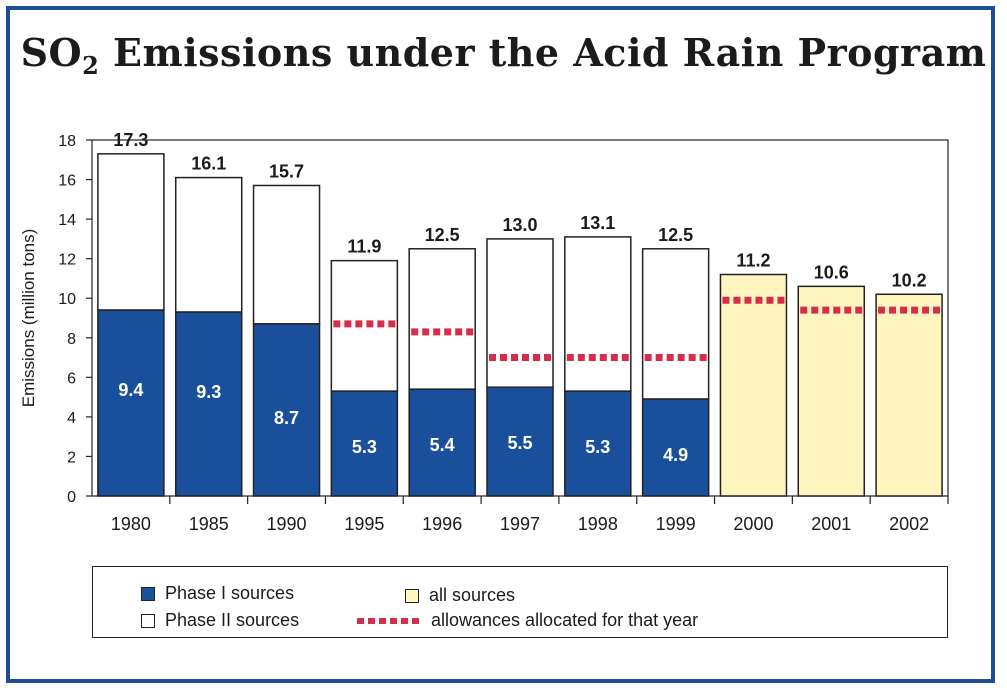 This screenshot has width=1007, height=691. I want to click on legend-label-phase1: Phase I sources, so click(230, 593).